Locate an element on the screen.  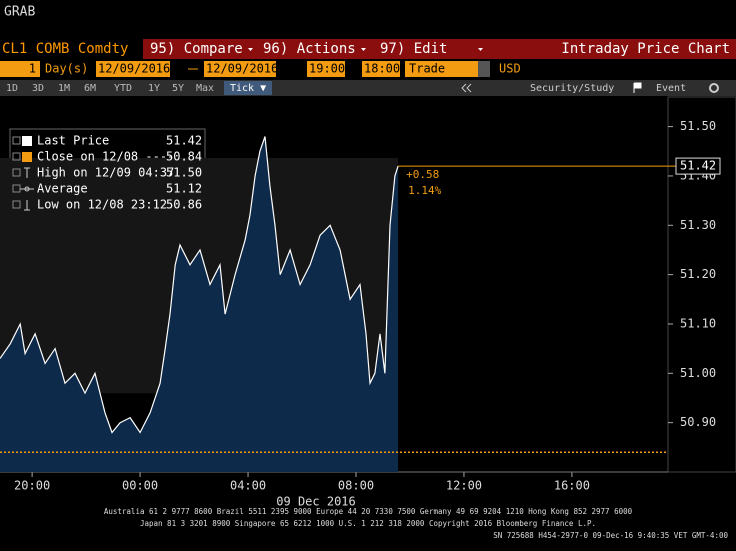
y-tick-label: 51.10 is located at coordinates (698, 323).